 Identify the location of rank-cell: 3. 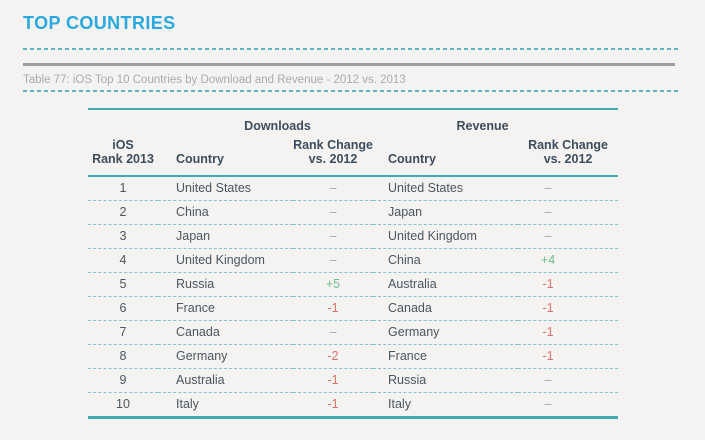
(123, 236).